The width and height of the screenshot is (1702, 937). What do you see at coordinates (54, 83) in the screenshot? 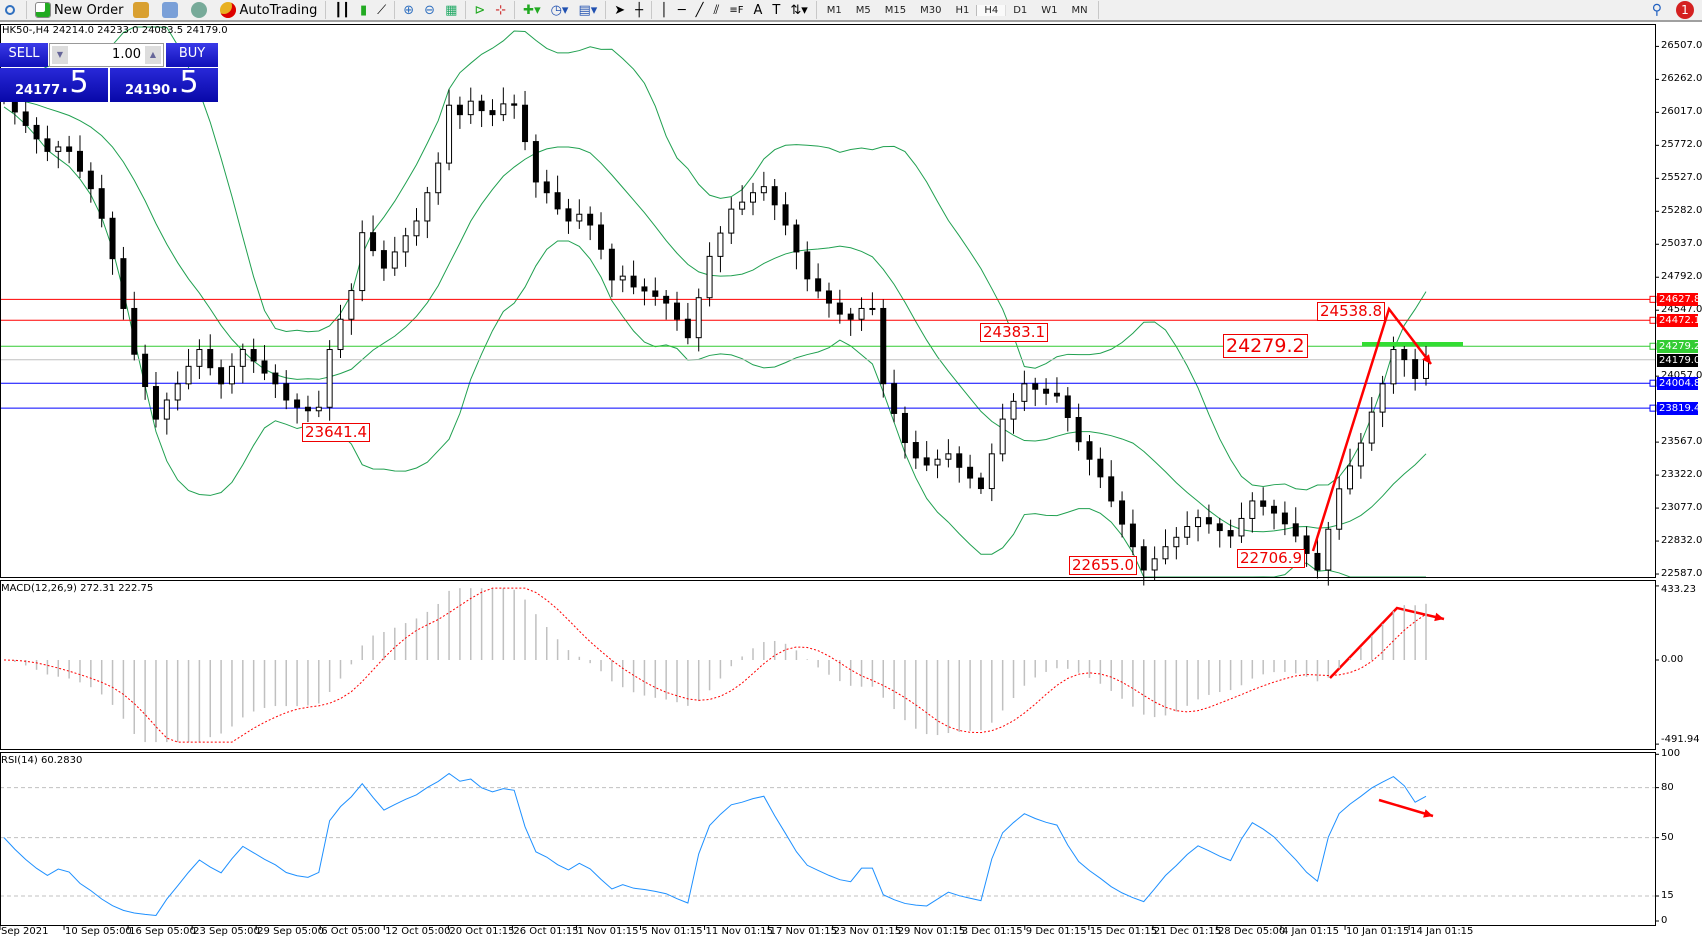
I see `sell-price-button: 24177.5` at bounding box center [54, 83].